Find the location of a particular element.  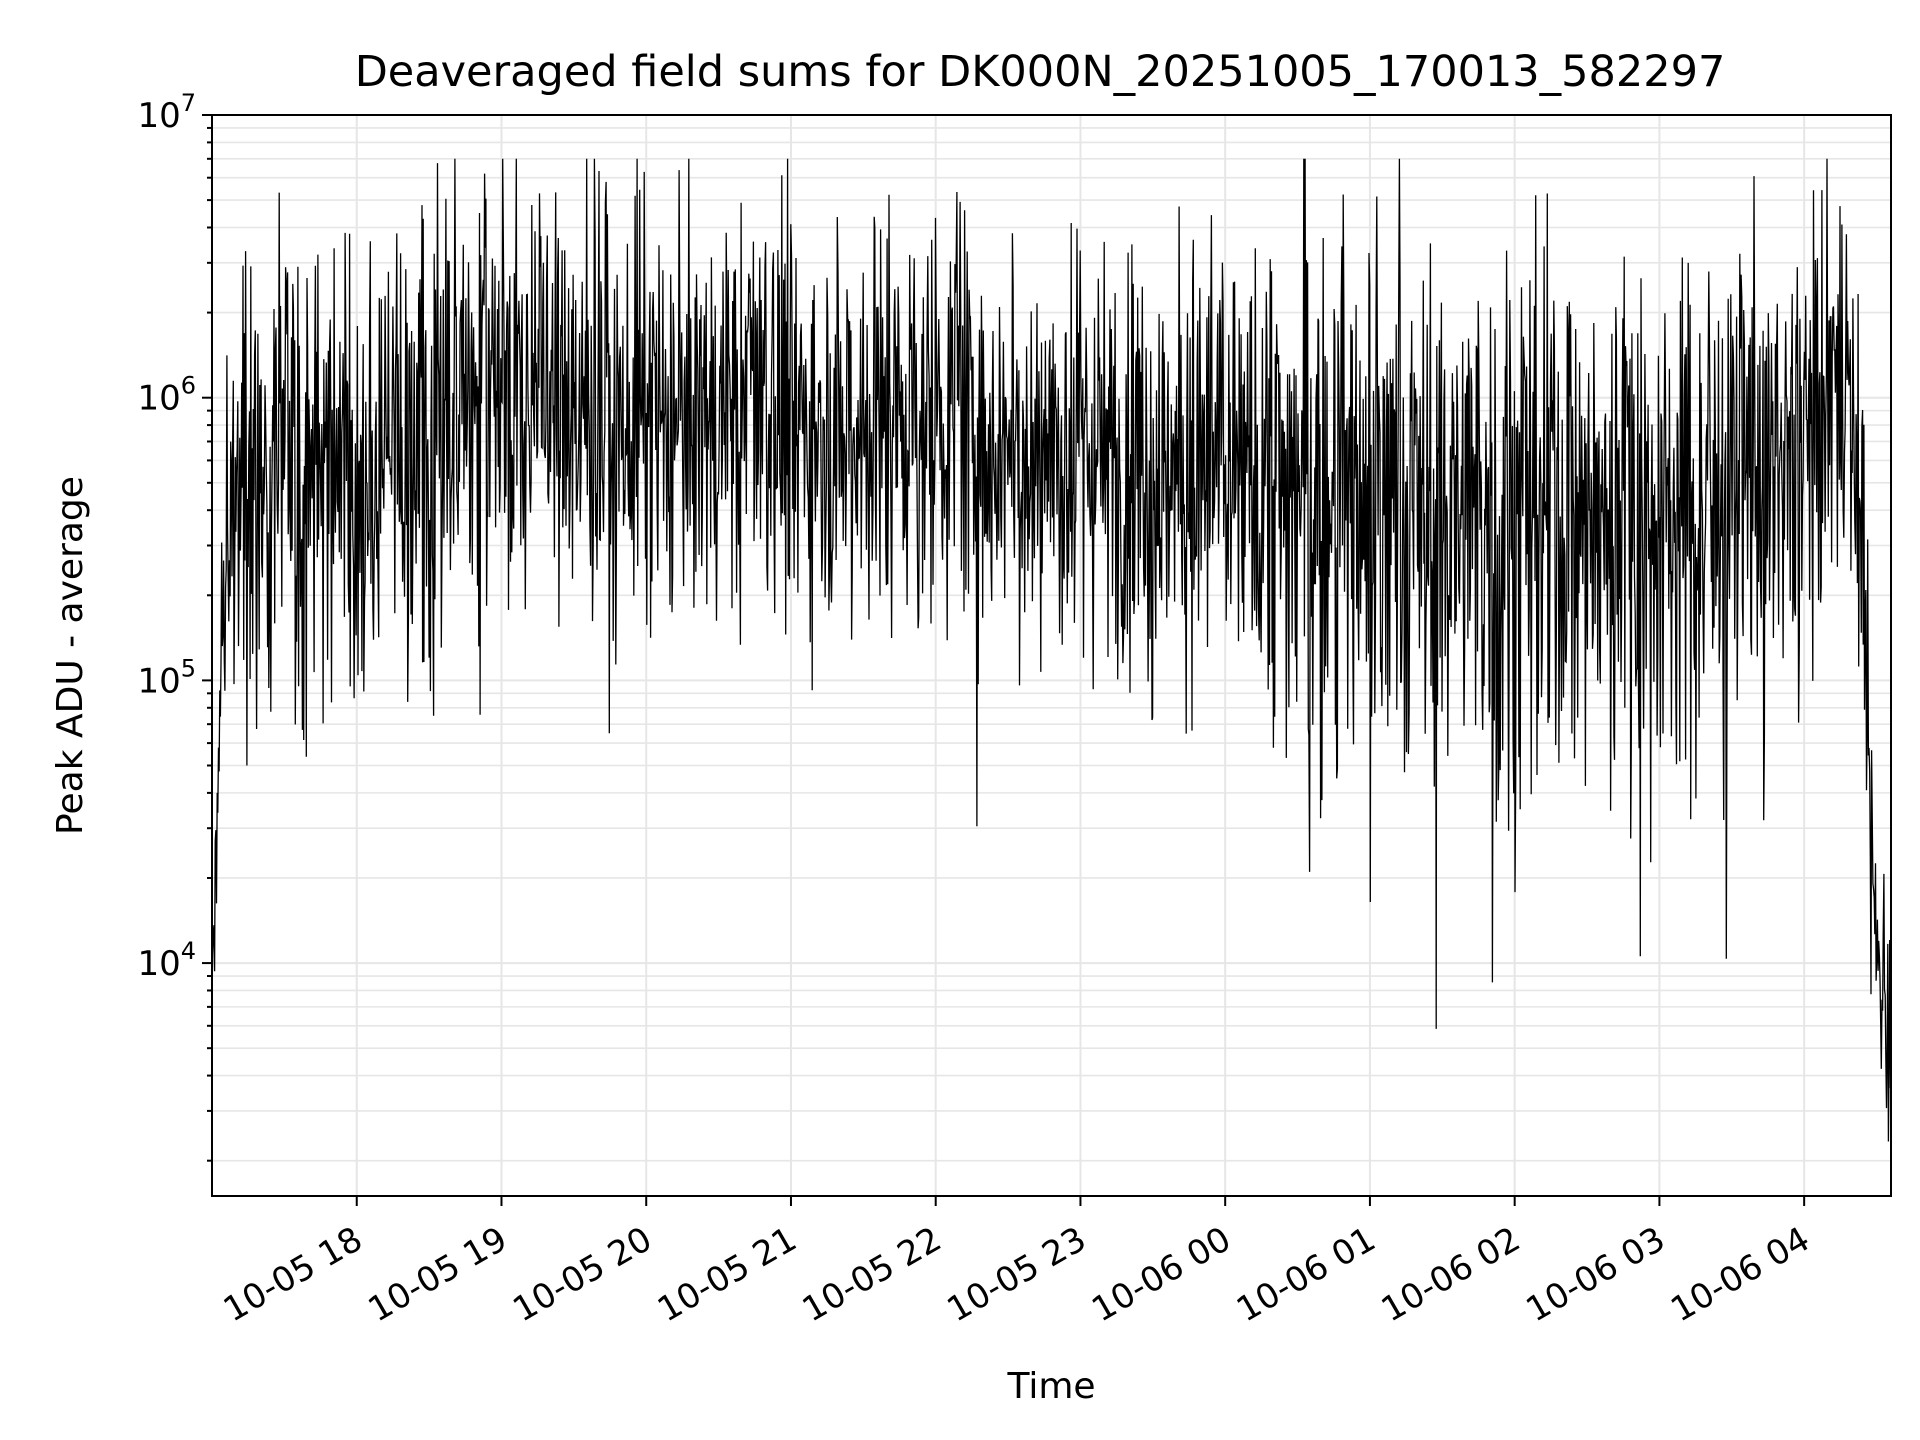

y-tick-label: 10⁴ is located at coordinates (166, 960).